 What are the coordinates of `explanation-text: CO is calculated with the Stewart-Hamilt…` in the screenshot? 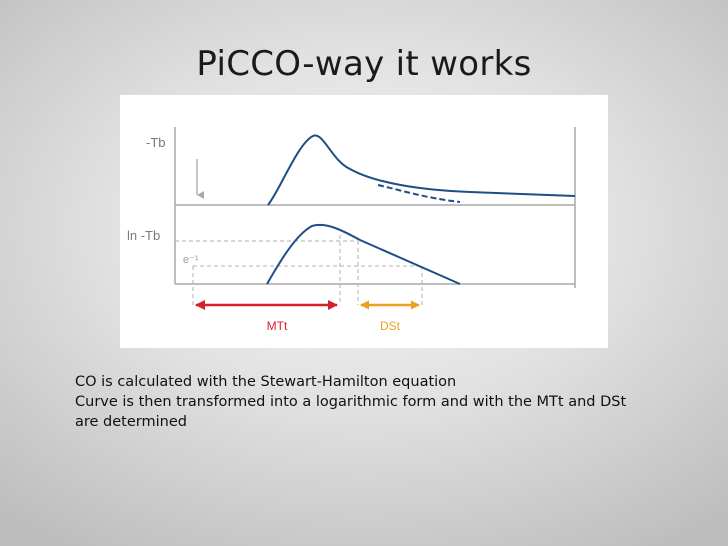 It's located at (385, 402).